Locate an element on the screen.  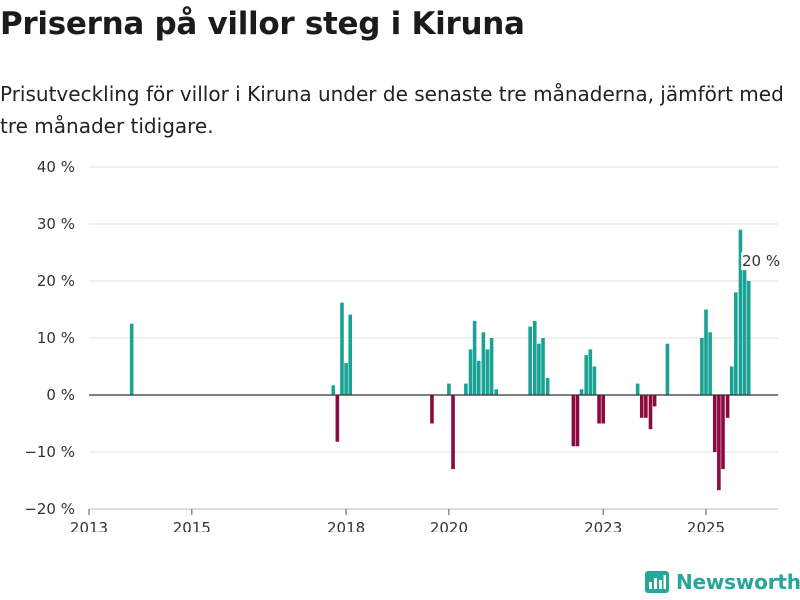
y-tick-label: 40 % is located at coordinates (56, 167).